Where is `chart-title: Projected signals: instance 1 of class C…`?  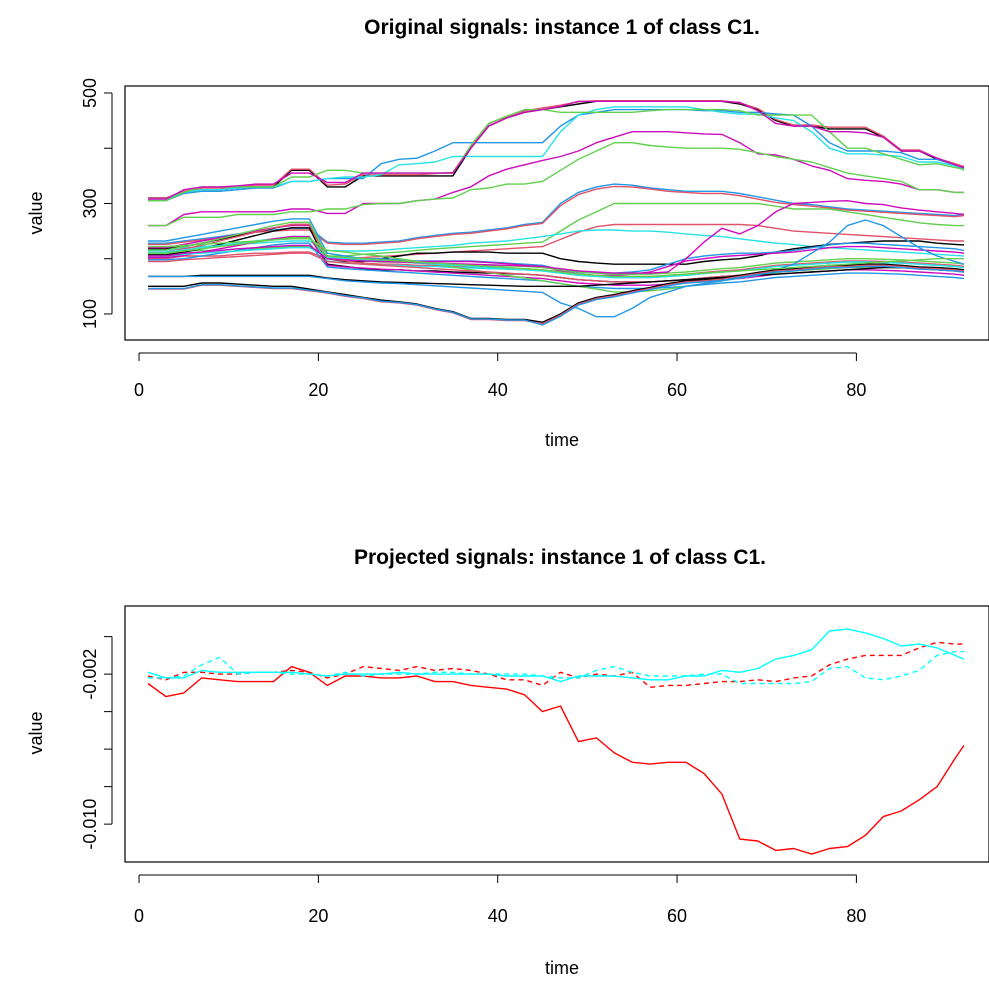
chart-title: Projected signals: instance 1 of class C… is located at coordinates (560, 557).